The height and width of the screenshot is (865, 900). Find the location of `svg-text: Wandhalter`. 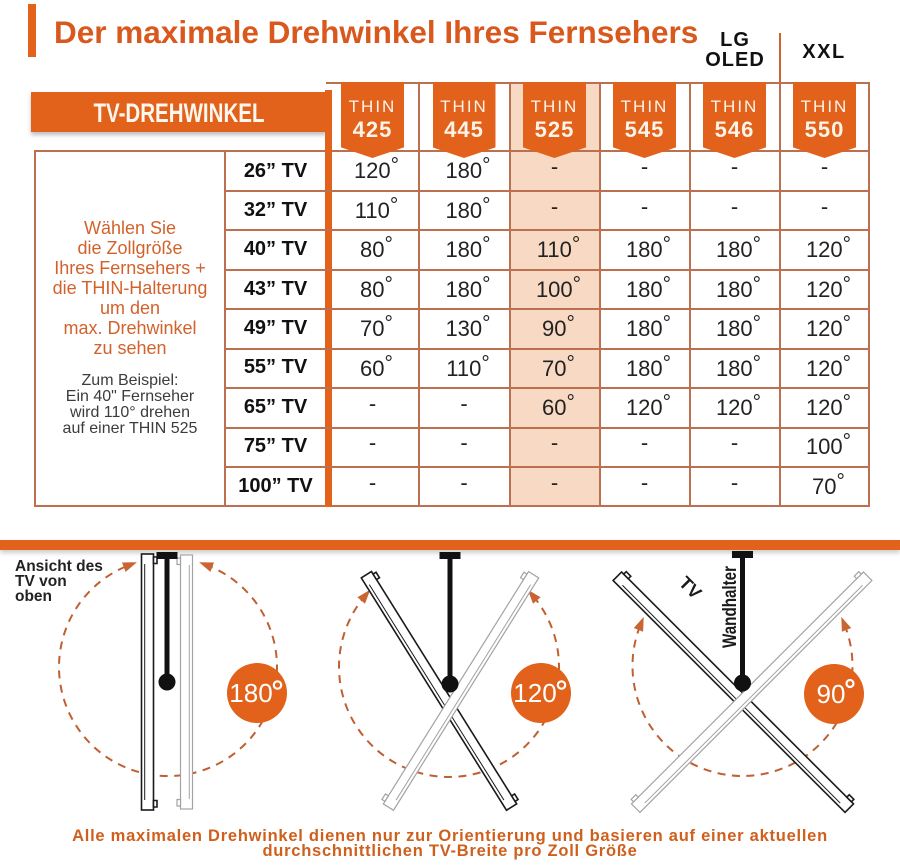

svg-text: Wandhalter is located at coordinates (730, 607).